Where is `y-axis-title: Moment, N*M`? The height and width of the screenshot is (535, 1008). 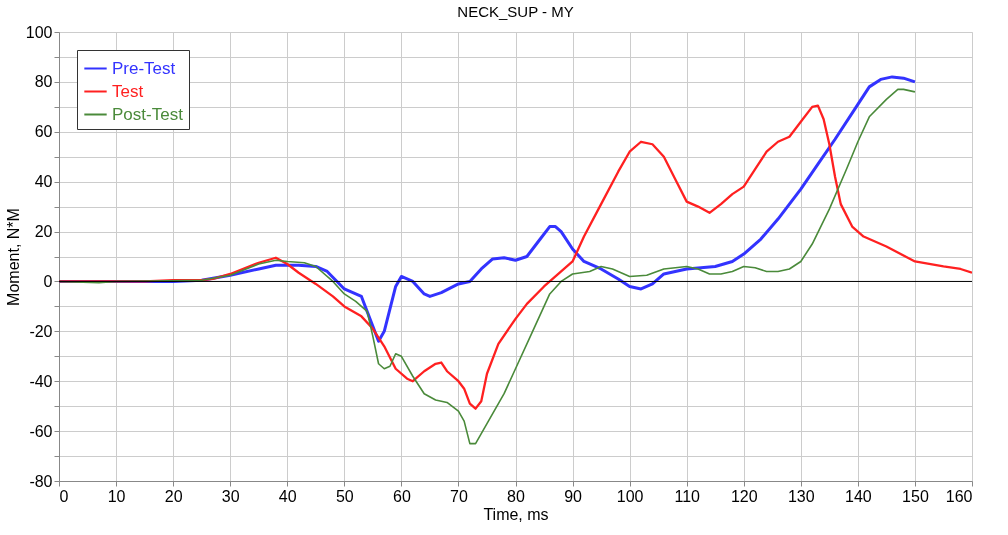 y-axis-title: Moment, N*M is located at coordinates (13, 257).